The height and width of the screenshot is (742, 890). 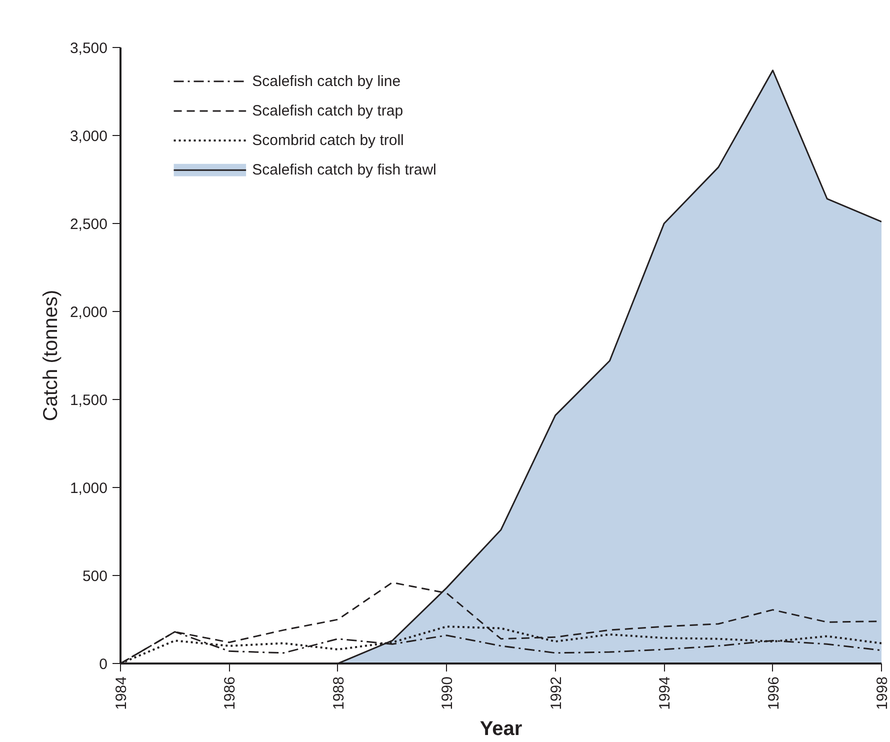 I want to click on x-tick-label: 1994, so click(x=665, y=693).